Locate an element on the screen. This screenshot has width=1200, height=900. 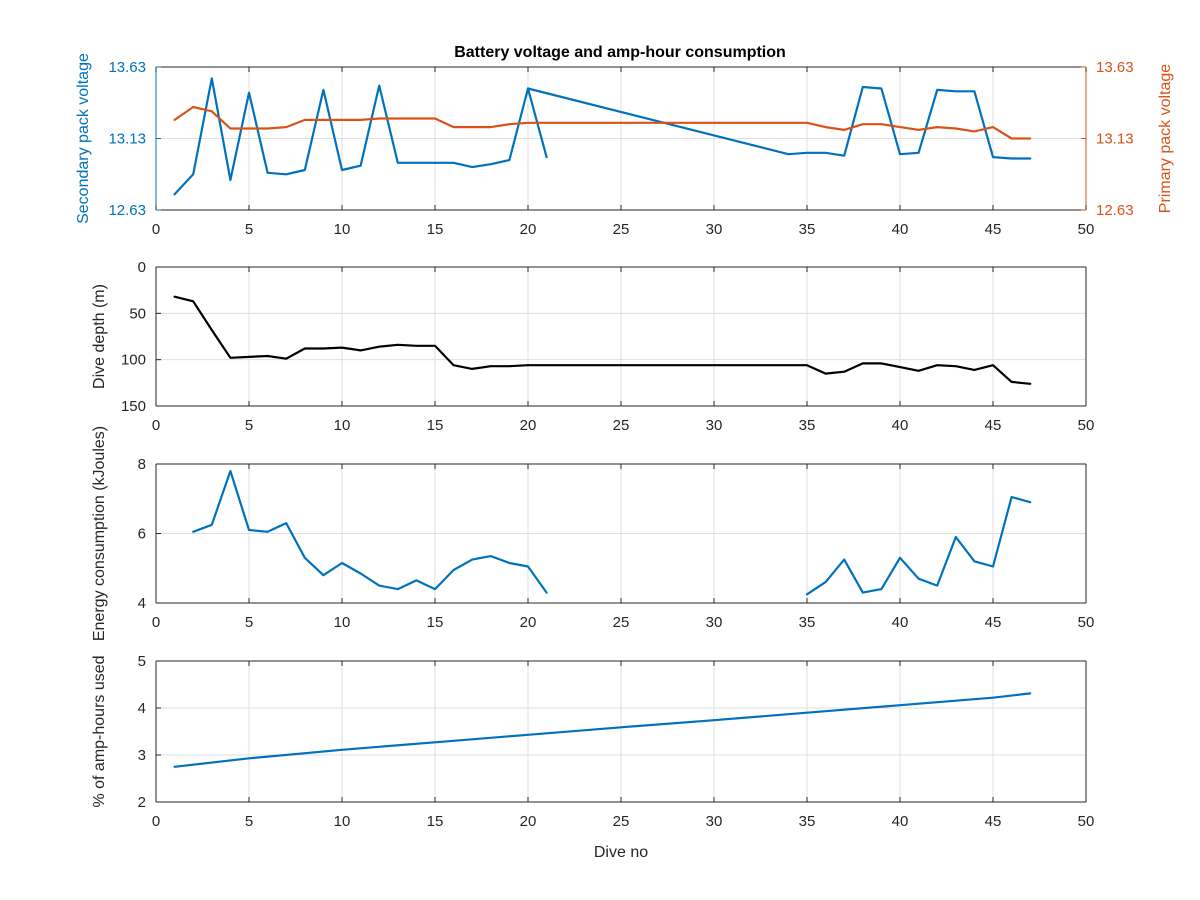
x-axis-label: Dive no is located at coordinates (621, 852).